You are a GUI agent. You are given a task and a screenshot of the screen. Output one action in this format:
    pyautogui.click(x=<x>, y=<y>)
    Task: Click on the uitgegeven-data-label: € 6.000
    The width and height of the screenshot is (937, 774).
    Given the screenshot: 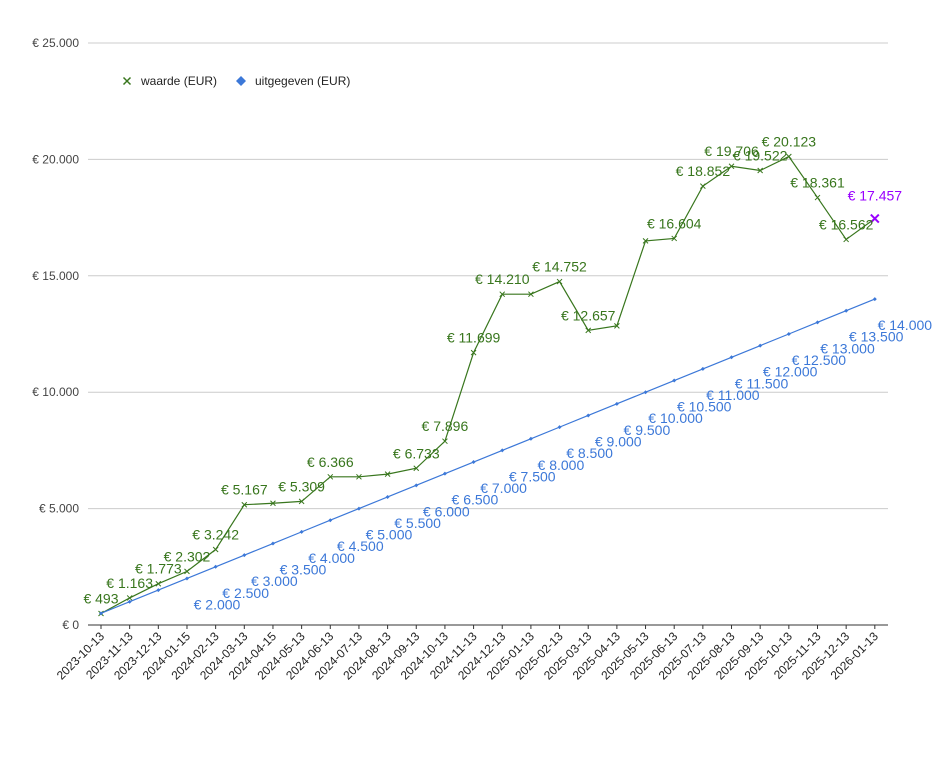 What is the action you would take?
    pyautogui.click(x=446, y=511)
    